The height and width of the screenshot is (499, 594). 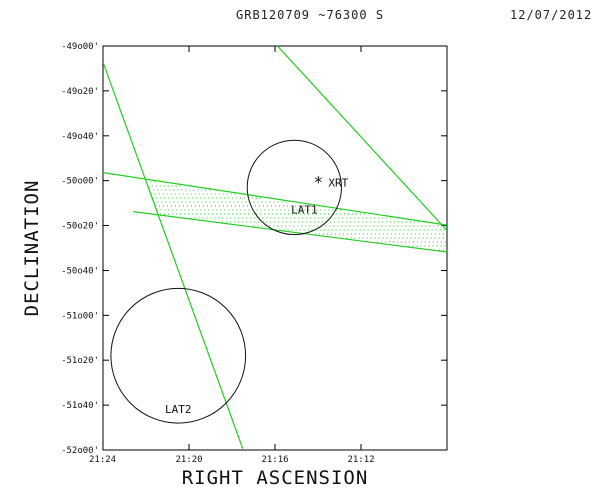 I want to click on x-tick-label: 21:20, so click(x=188, y=460).